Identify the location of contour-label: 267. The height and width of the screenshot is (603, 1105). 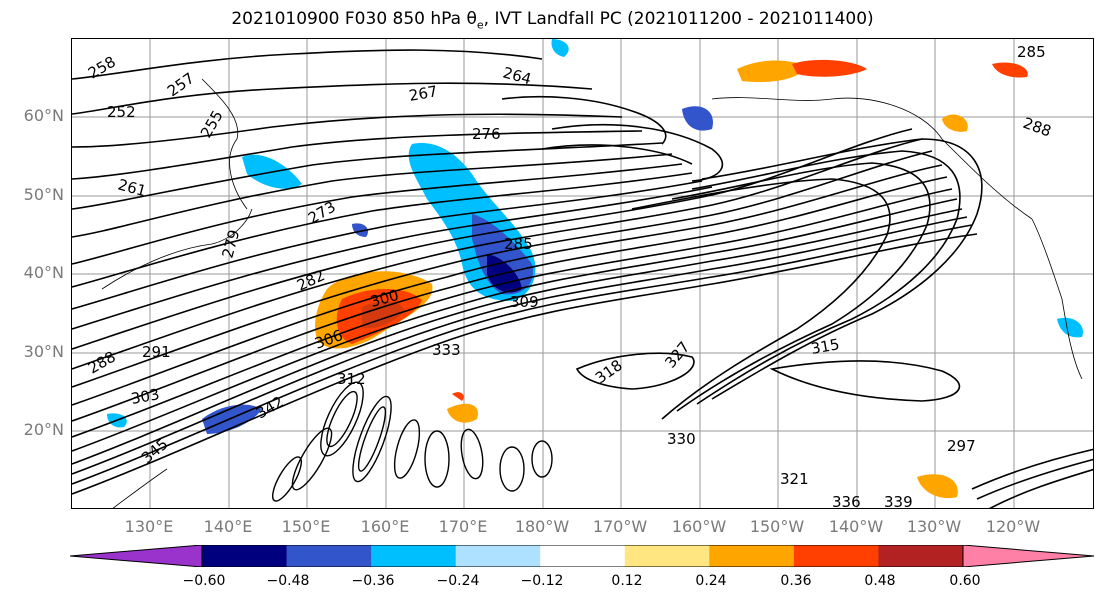
(423, 93).